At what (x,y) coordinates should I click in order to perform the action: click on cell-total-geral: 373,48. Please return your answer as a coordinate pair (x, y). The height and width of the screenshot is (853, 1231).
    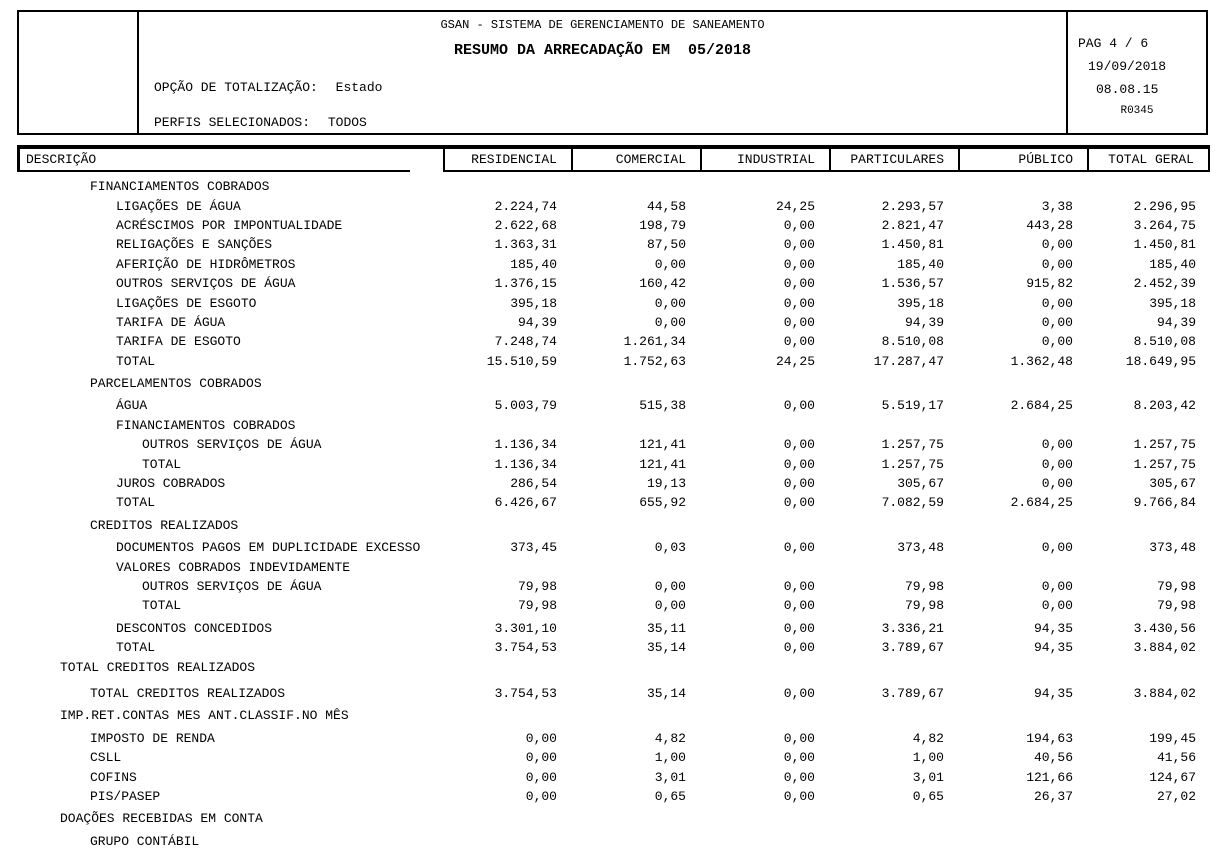
    Looking at the image, I should click on (1172, 548).